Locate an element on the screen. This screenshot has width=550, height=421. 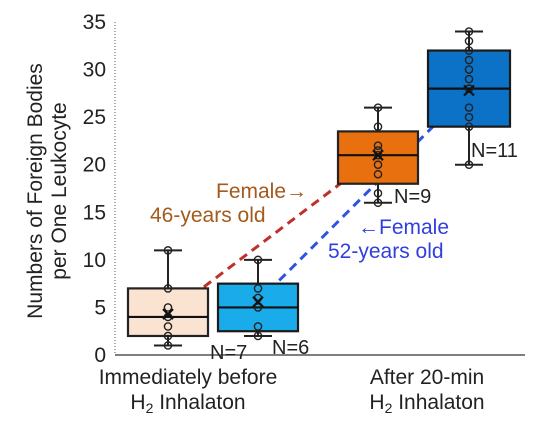
box-0-iqr is located at coordinates (168, 312).